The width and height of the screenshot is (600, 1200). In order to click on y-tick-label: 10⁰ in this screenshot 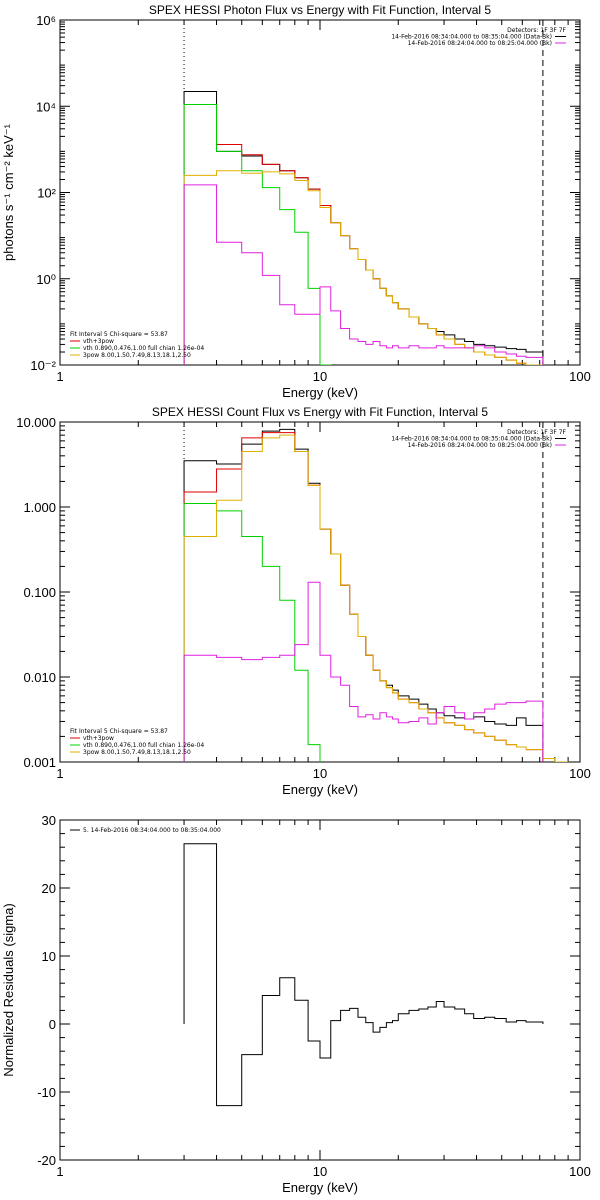, I will do `click(46, 279)`.